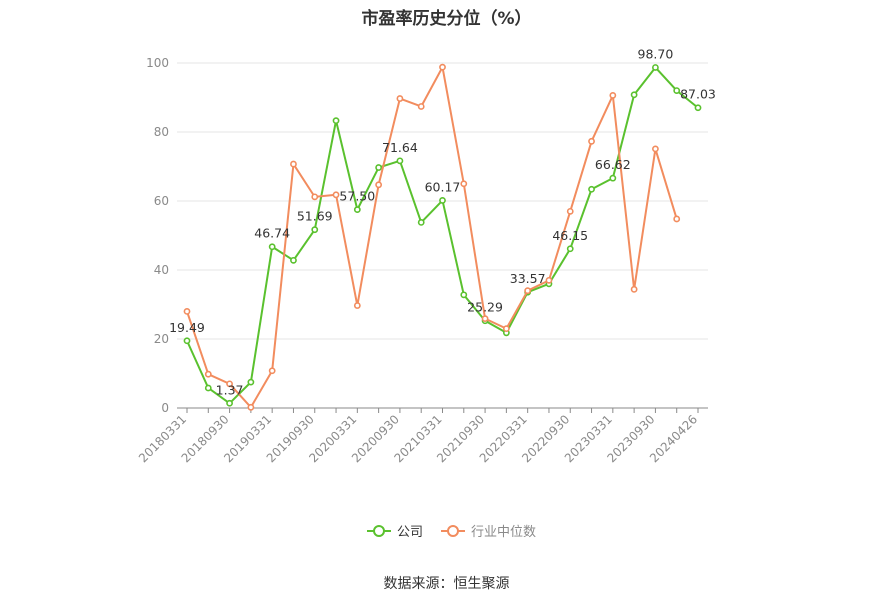 The image size is (893, 603). I want to click on y-tick-label: 0, so click(165, 408).